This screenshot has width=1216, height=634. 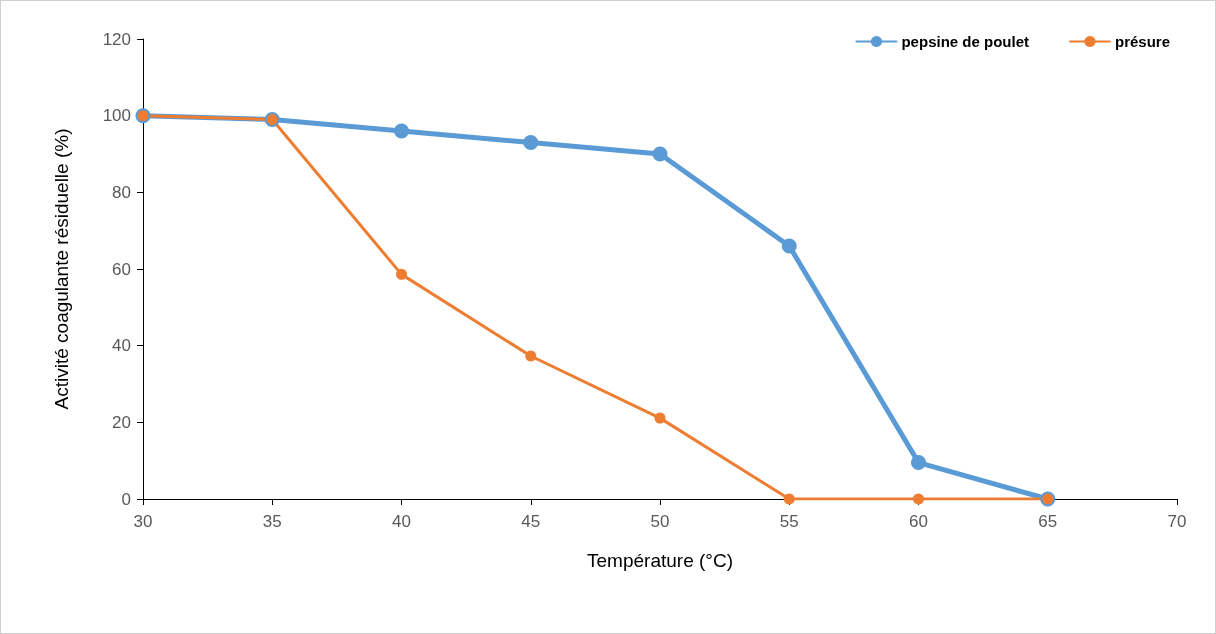 What do you see at coordinates (116, 116) in the screenshot?
I see `y-tick-label: 100` at bounding box center [116, 116].